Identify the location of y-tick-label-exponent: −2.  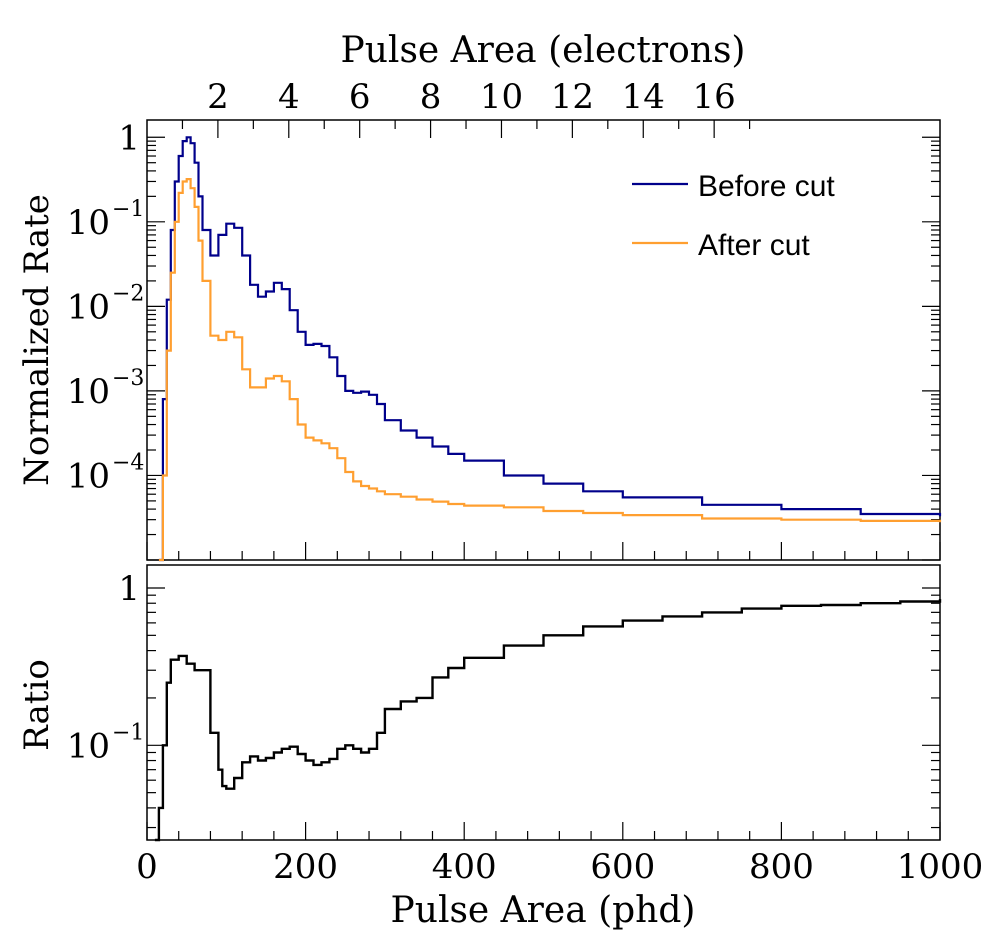
(128, 293).